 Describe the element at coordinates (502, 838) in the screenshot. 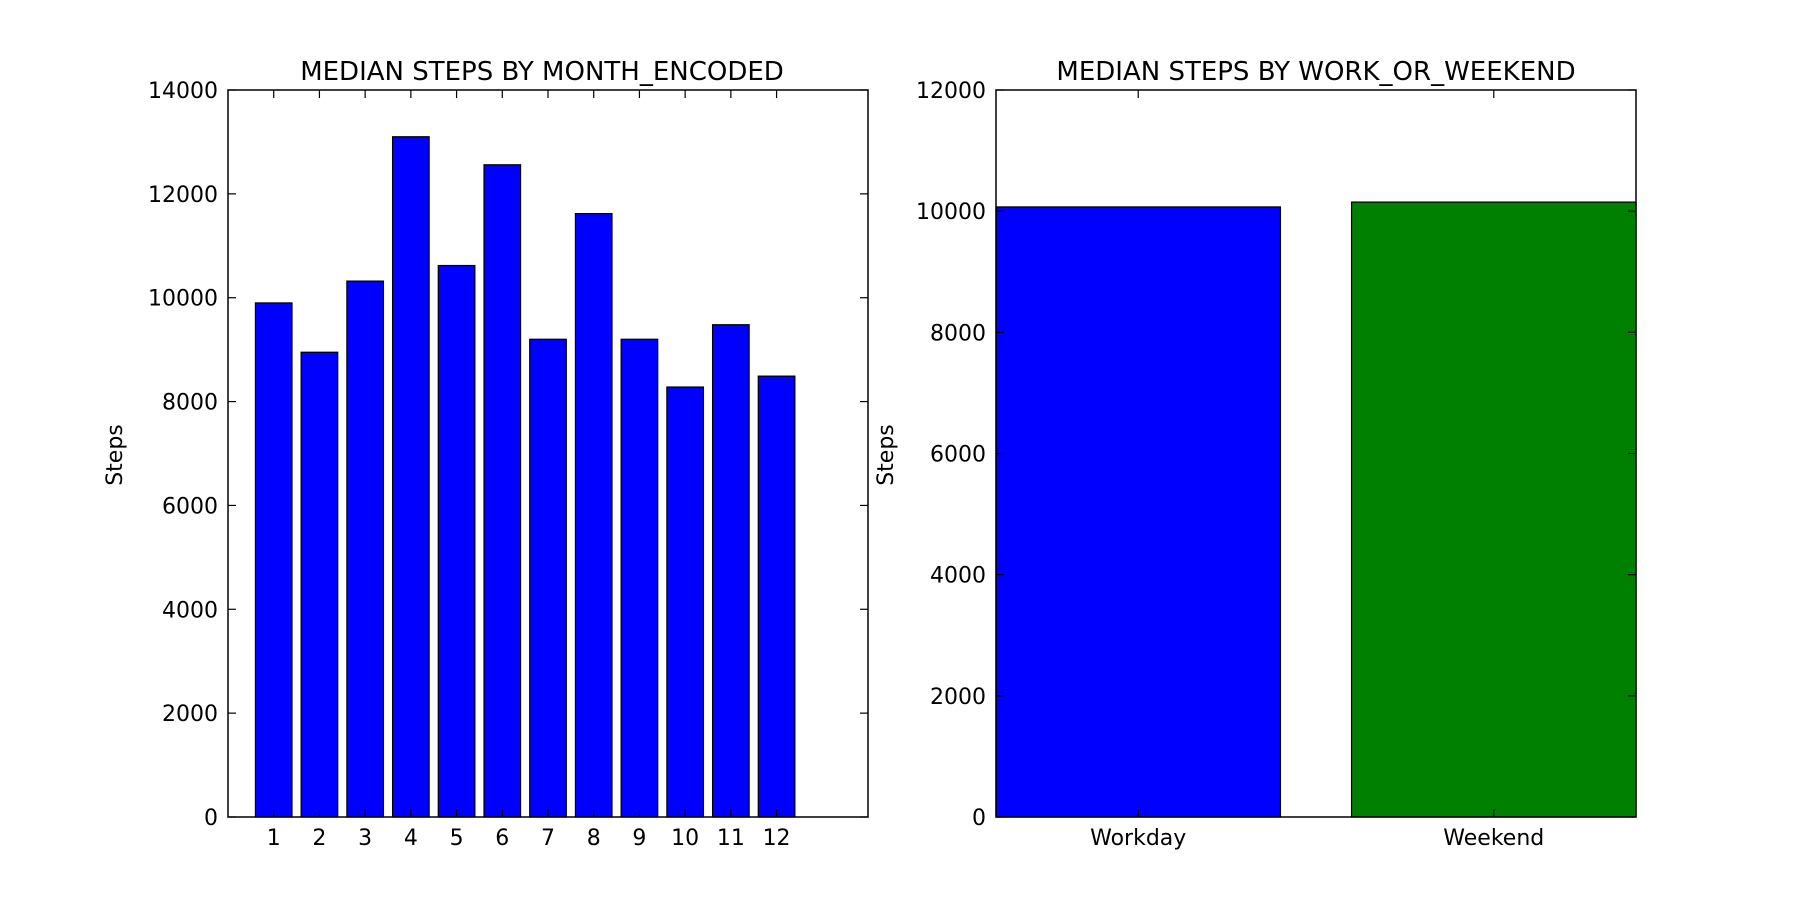

I see `month-chart-x-tick-label: 6` at that location.